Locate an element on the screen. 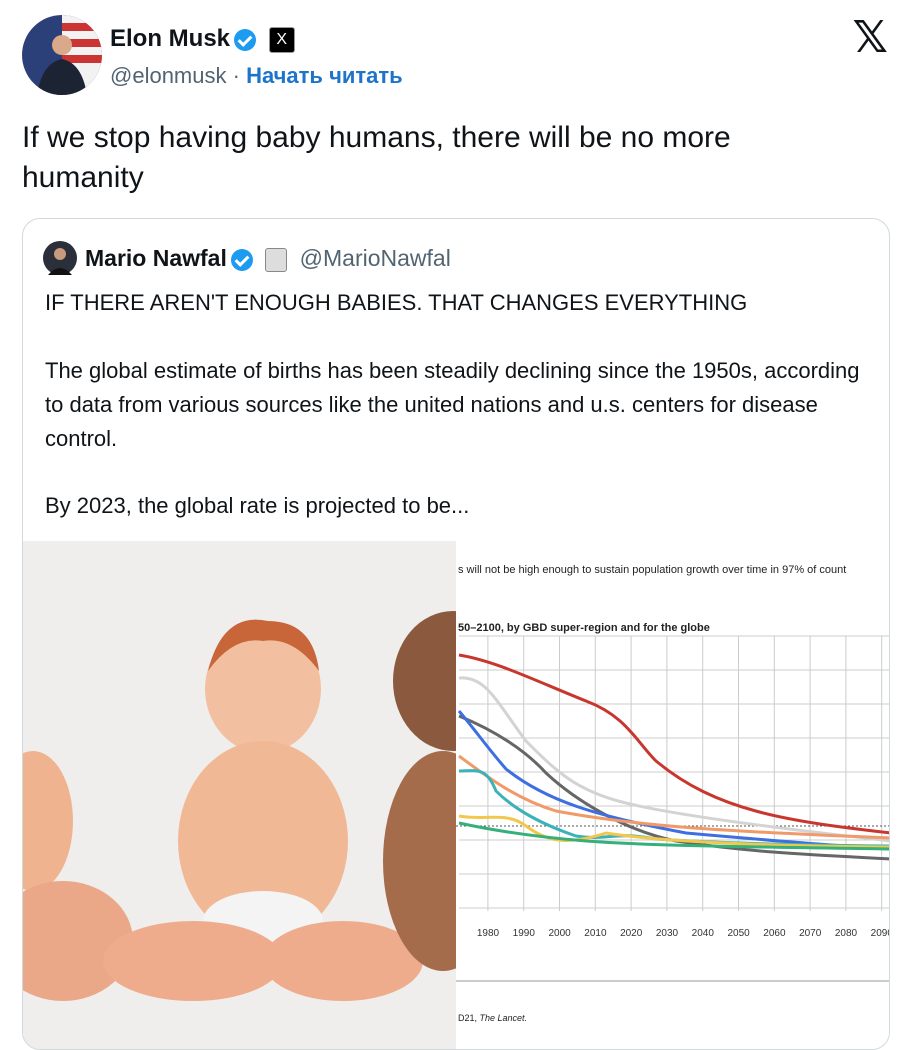 The width and height of the screenshot is (912, 1050). x-logo: 𝕏 is located at coordinates (870, 37).